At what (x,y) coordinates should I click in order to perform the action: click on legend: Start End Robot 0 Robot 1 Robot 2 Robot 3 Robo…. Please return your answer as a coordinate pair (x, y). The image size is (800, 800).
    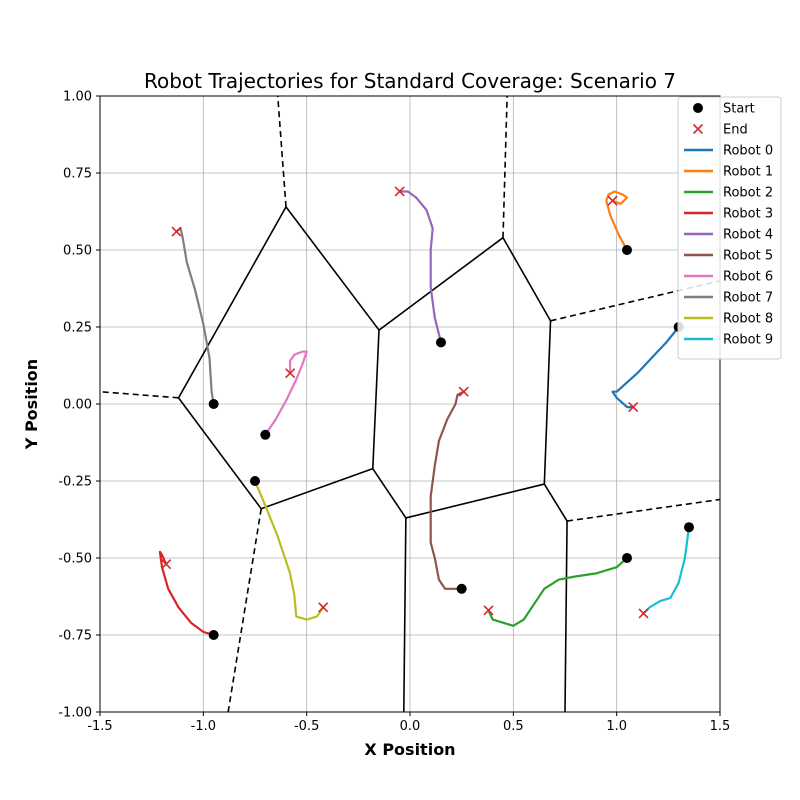
    Looking at the image, I should click on (729, 228).